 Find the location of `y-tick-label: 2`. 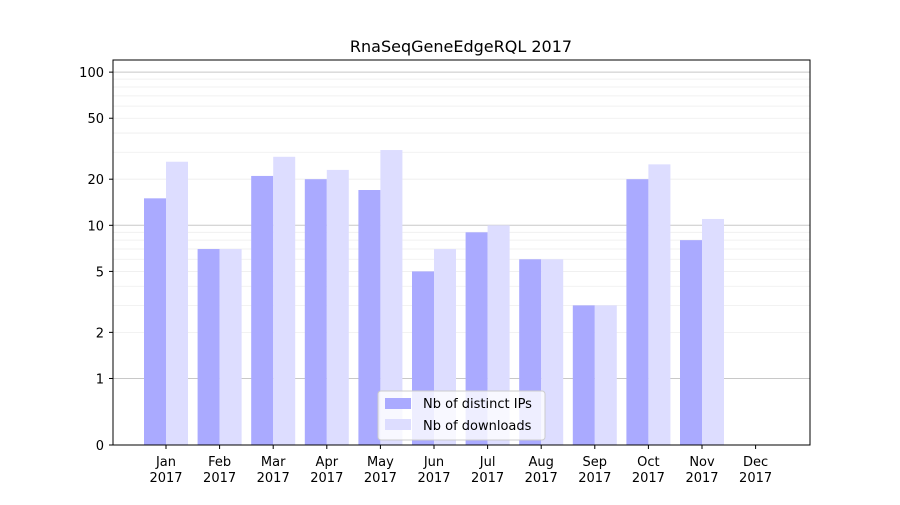

y-tick-label: 2 is located at coordinates (100, 333).